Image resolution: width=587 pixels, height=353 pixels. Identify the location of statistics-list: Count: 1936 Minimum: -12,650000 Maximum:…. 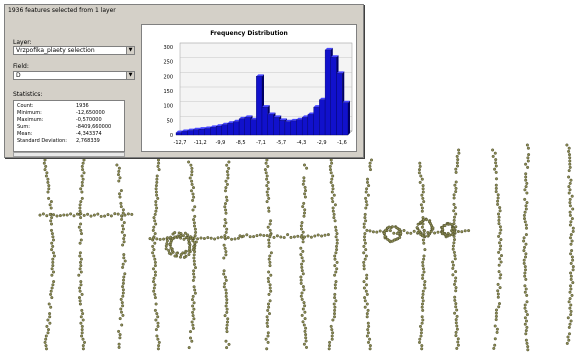
(69, 126).